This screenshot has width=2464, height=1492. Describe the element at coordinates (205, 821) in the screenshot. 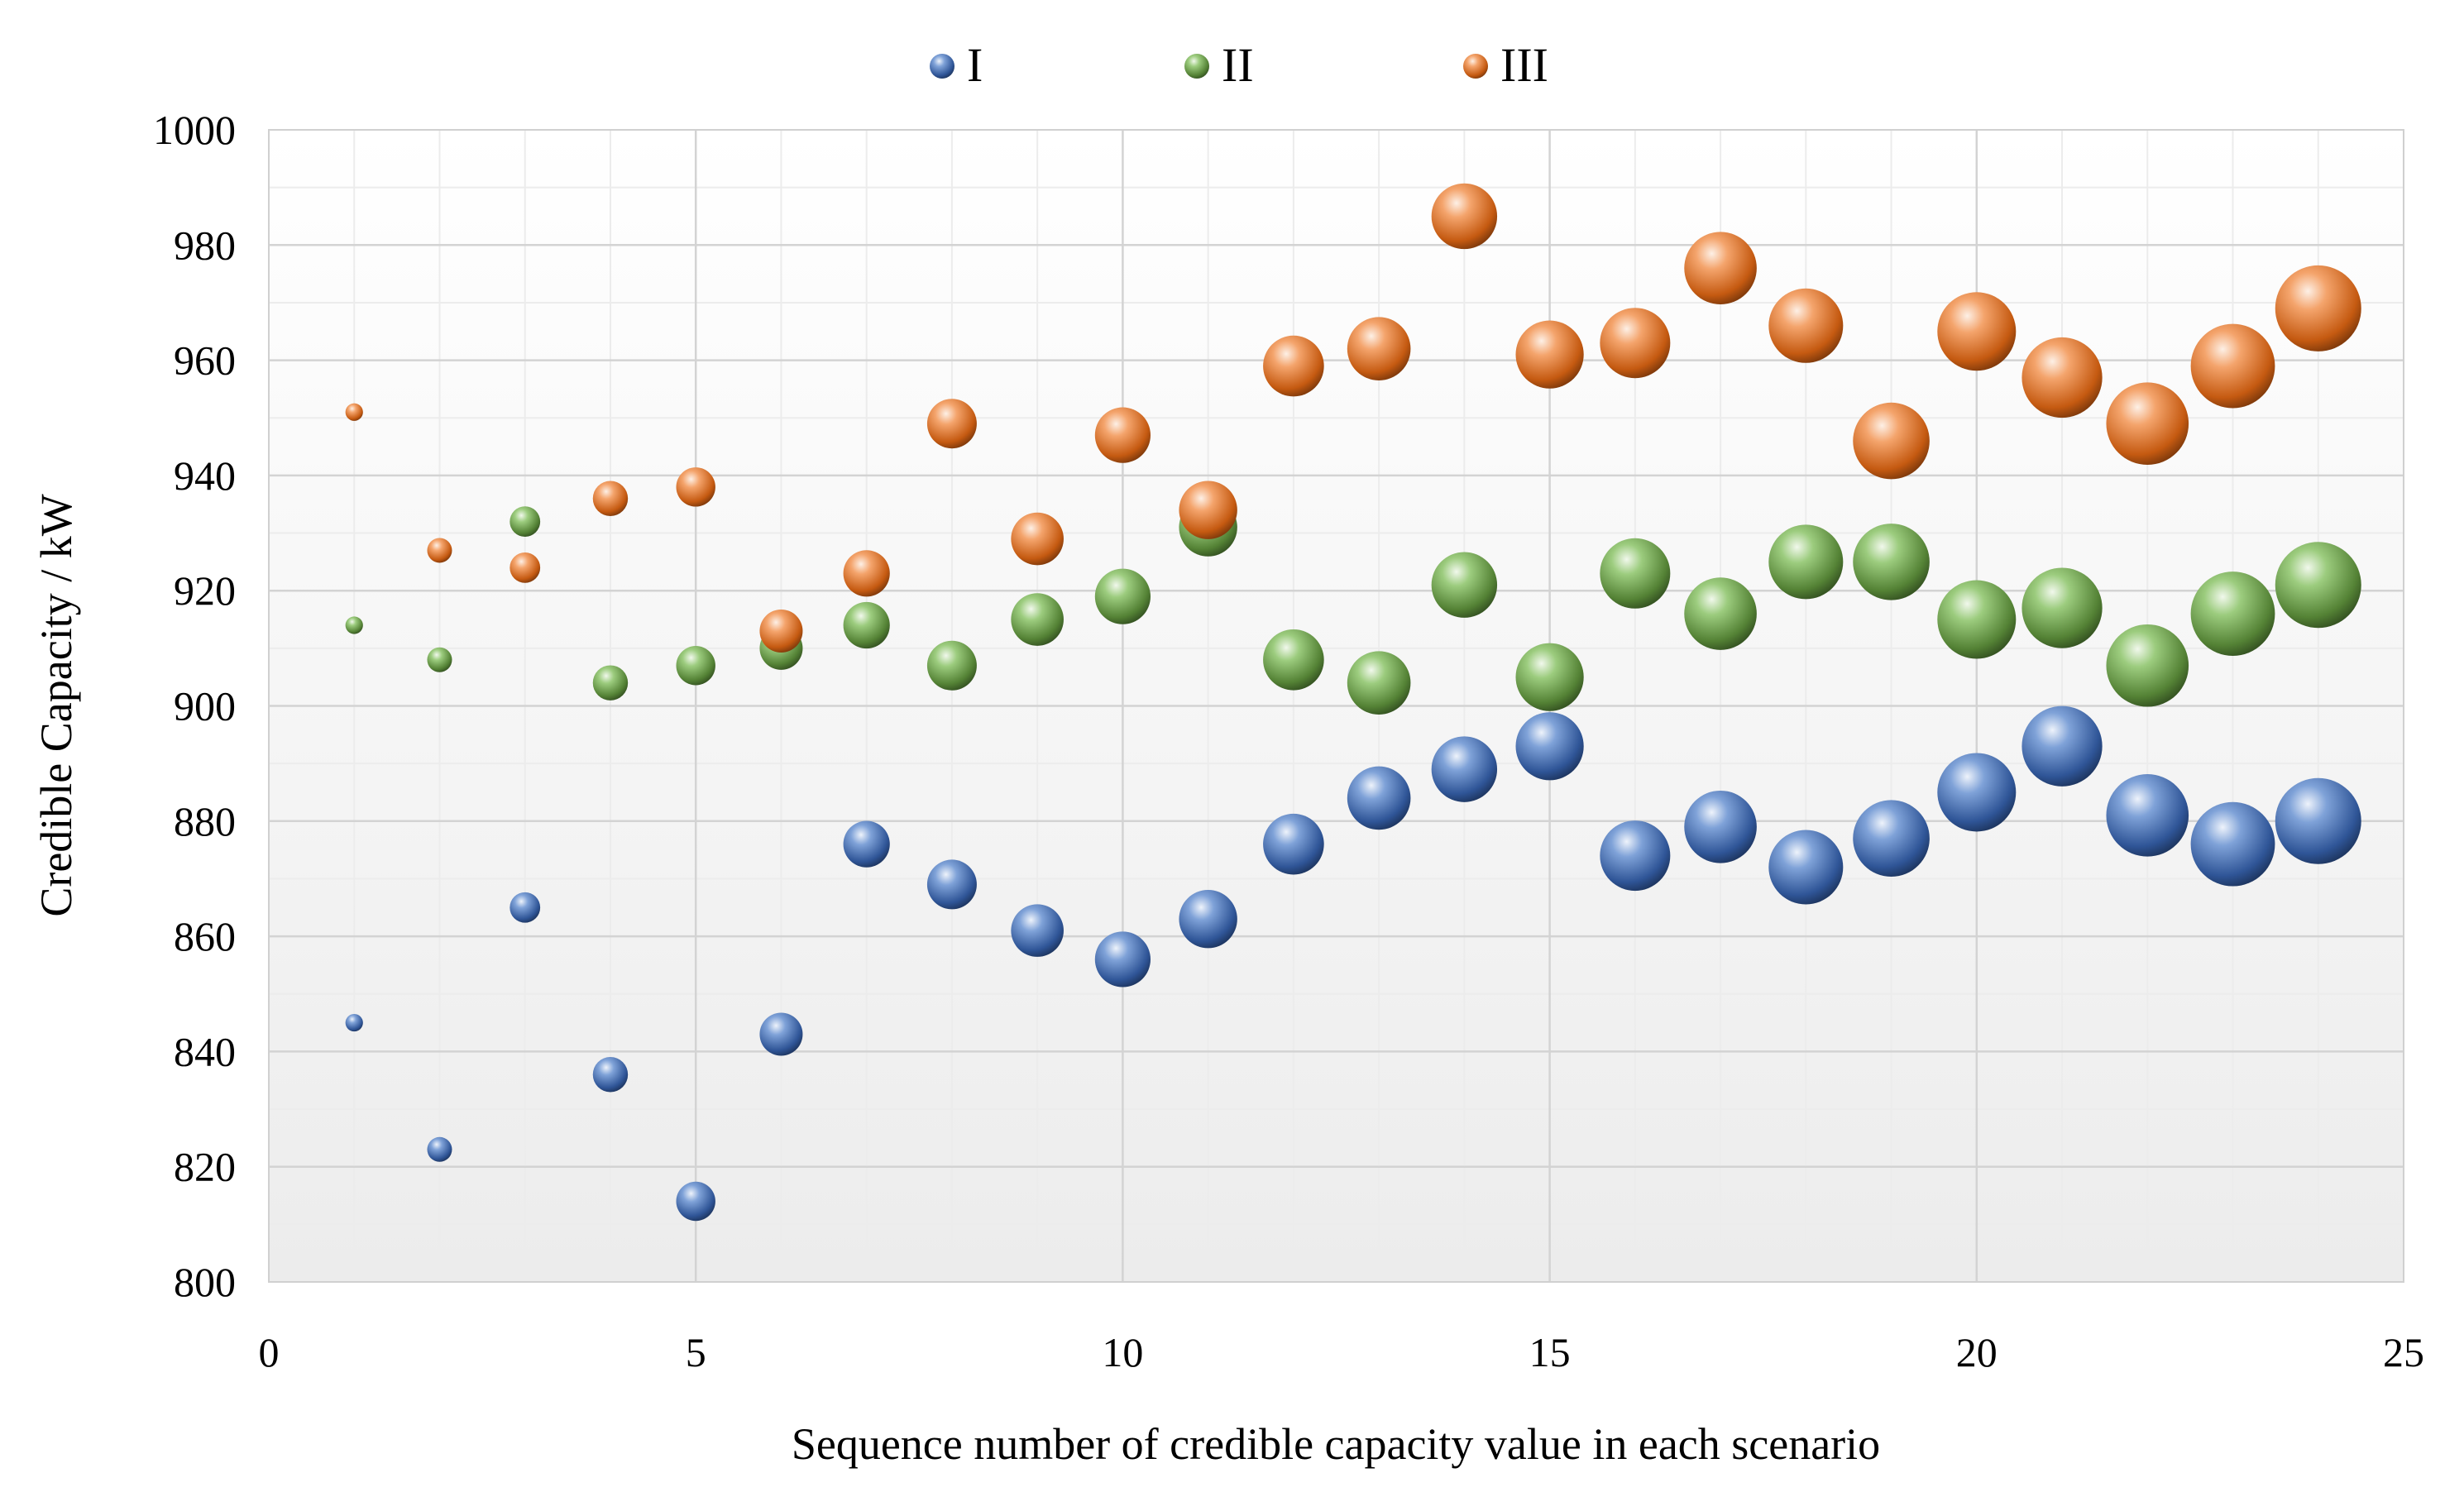

I see `y-tick-label: 880` at that location.